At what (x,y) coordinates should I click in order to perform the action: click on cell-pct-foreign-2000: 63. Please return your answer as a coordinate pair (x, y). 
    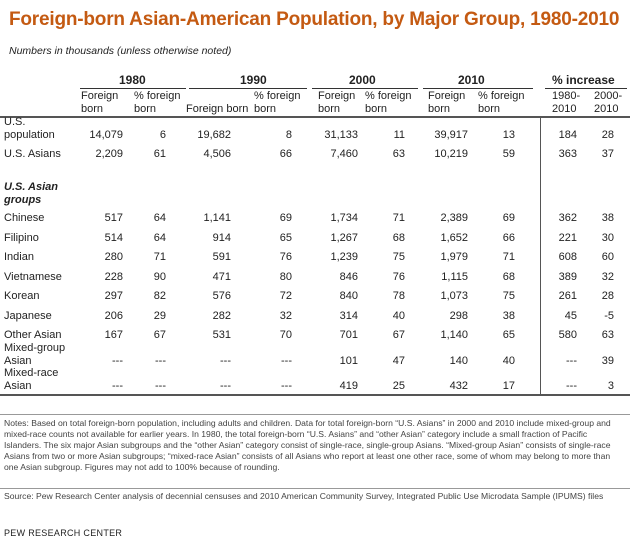
    Looking at the image, I should click on (398, 154).